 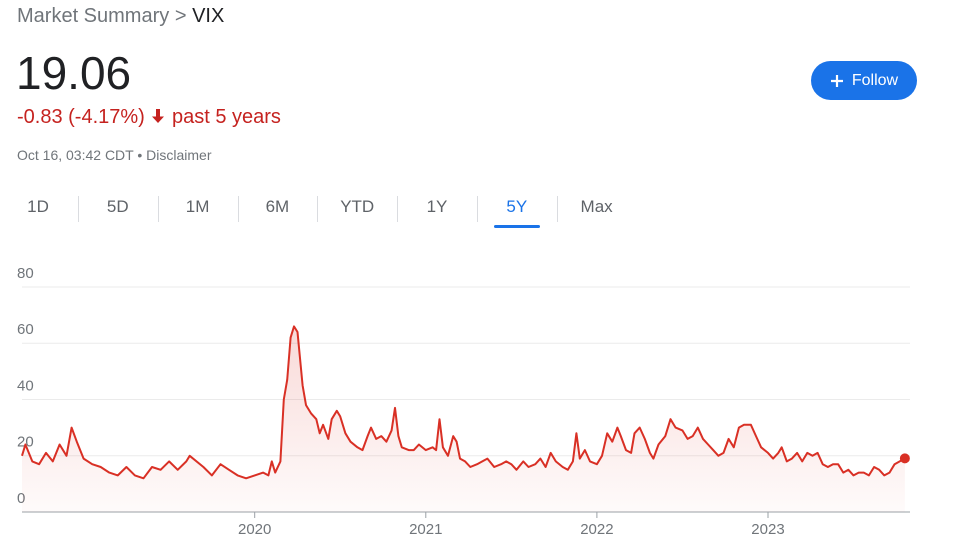 What do you see at coordinates (25, 329) in the screenshot?
I see `y-tick-label: 60` at bounding box center [25, 329].